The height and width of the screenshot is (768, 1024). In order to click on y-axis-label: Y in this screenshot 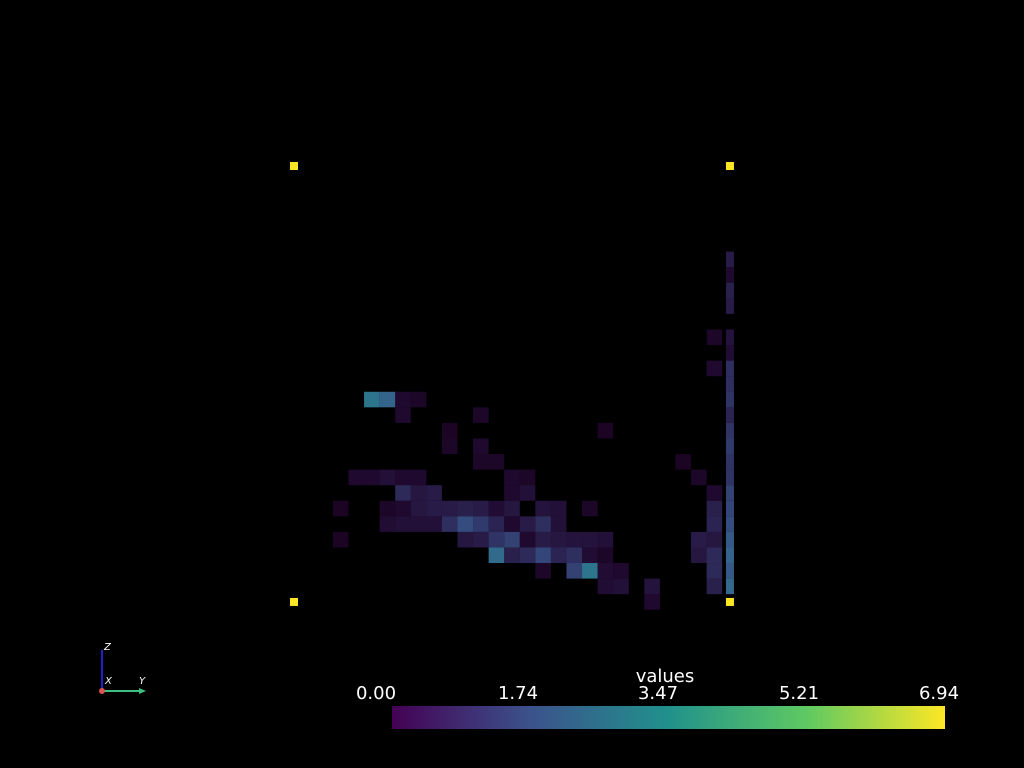, I will do `click(142, 681)`.